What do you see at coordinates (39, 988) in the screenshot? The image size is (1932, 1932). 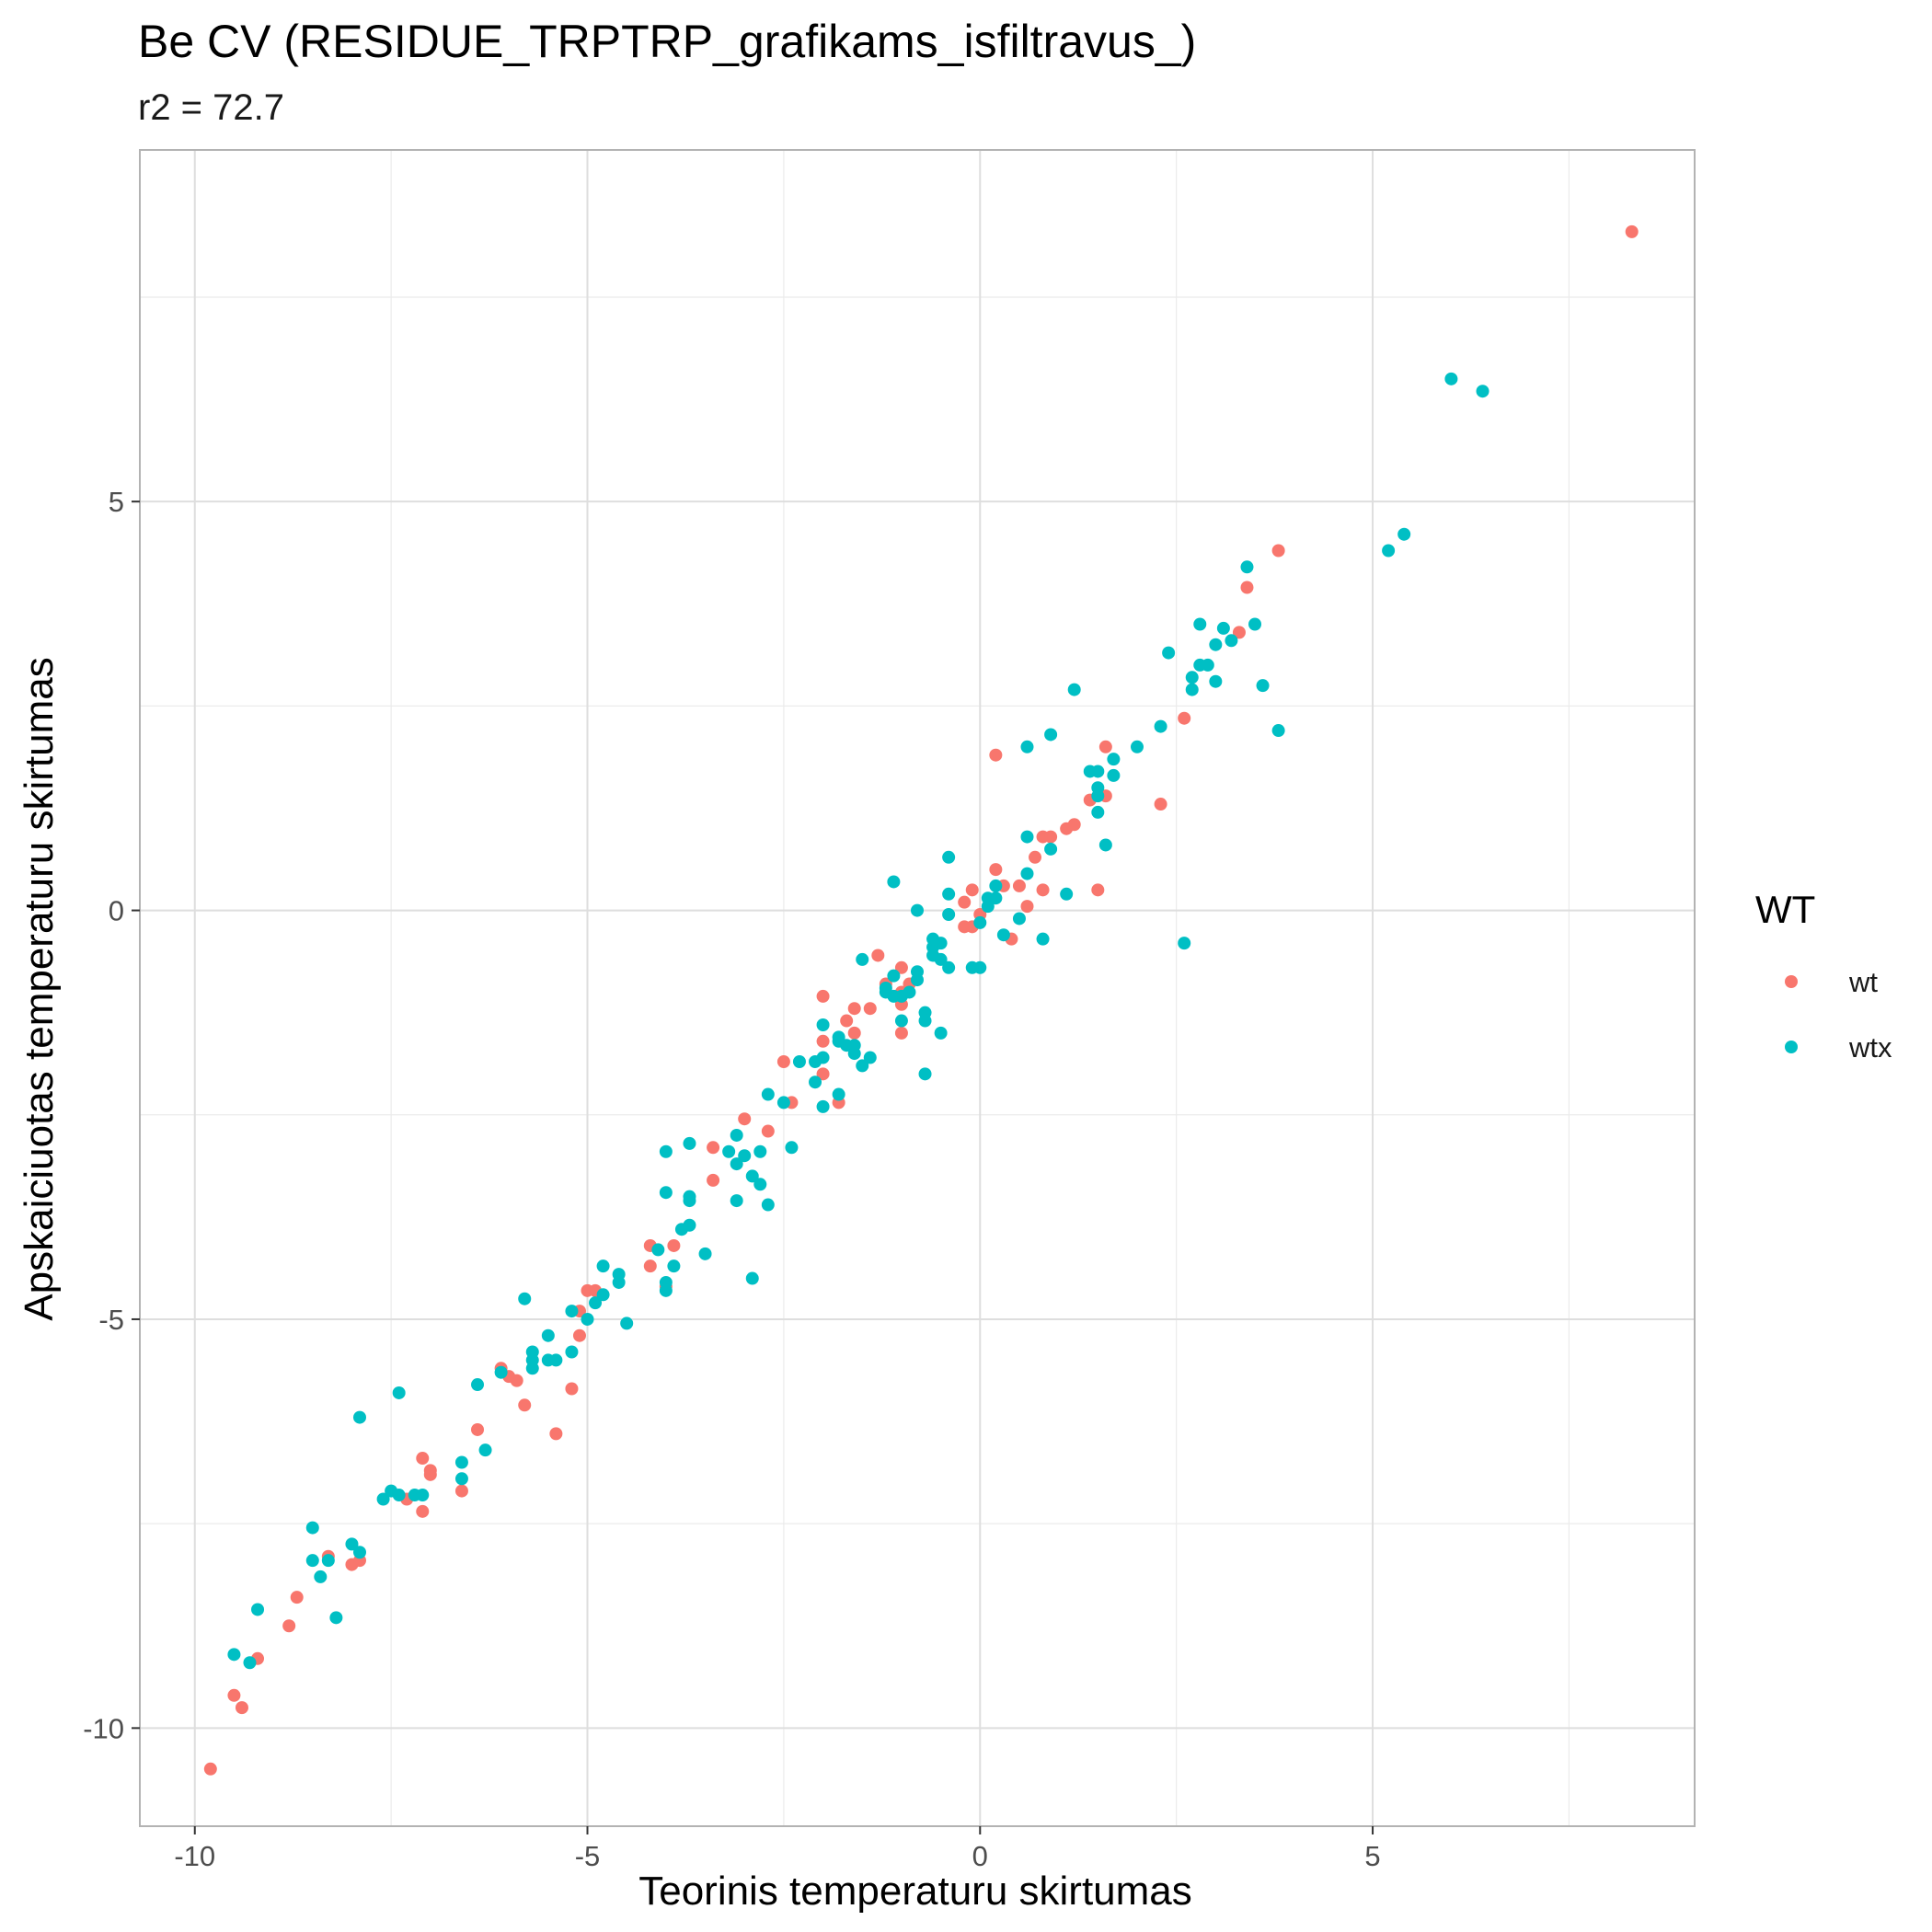 I see `y-axis-title: Apskaiciuotas temperaturu skirtumas` at bounding box center [39, 988].